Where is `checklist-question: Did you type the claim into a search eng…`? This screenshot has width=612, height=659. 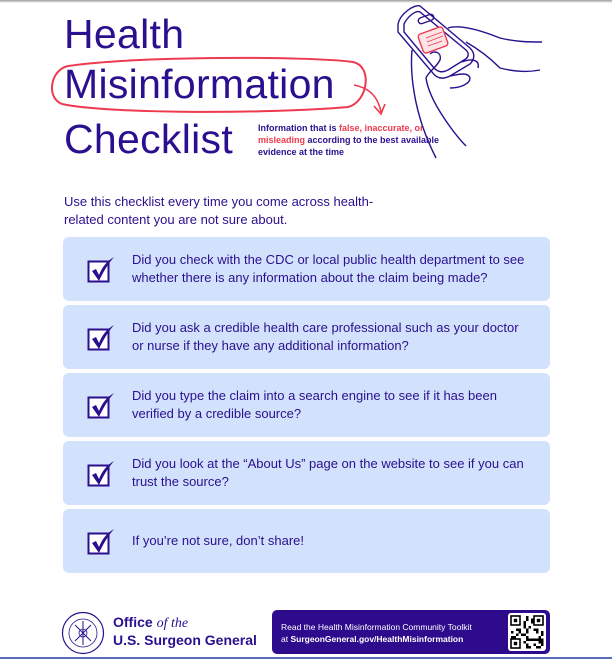
checklist-question: Did you type the claim into a search eng… is located at coordinates (314, 404).